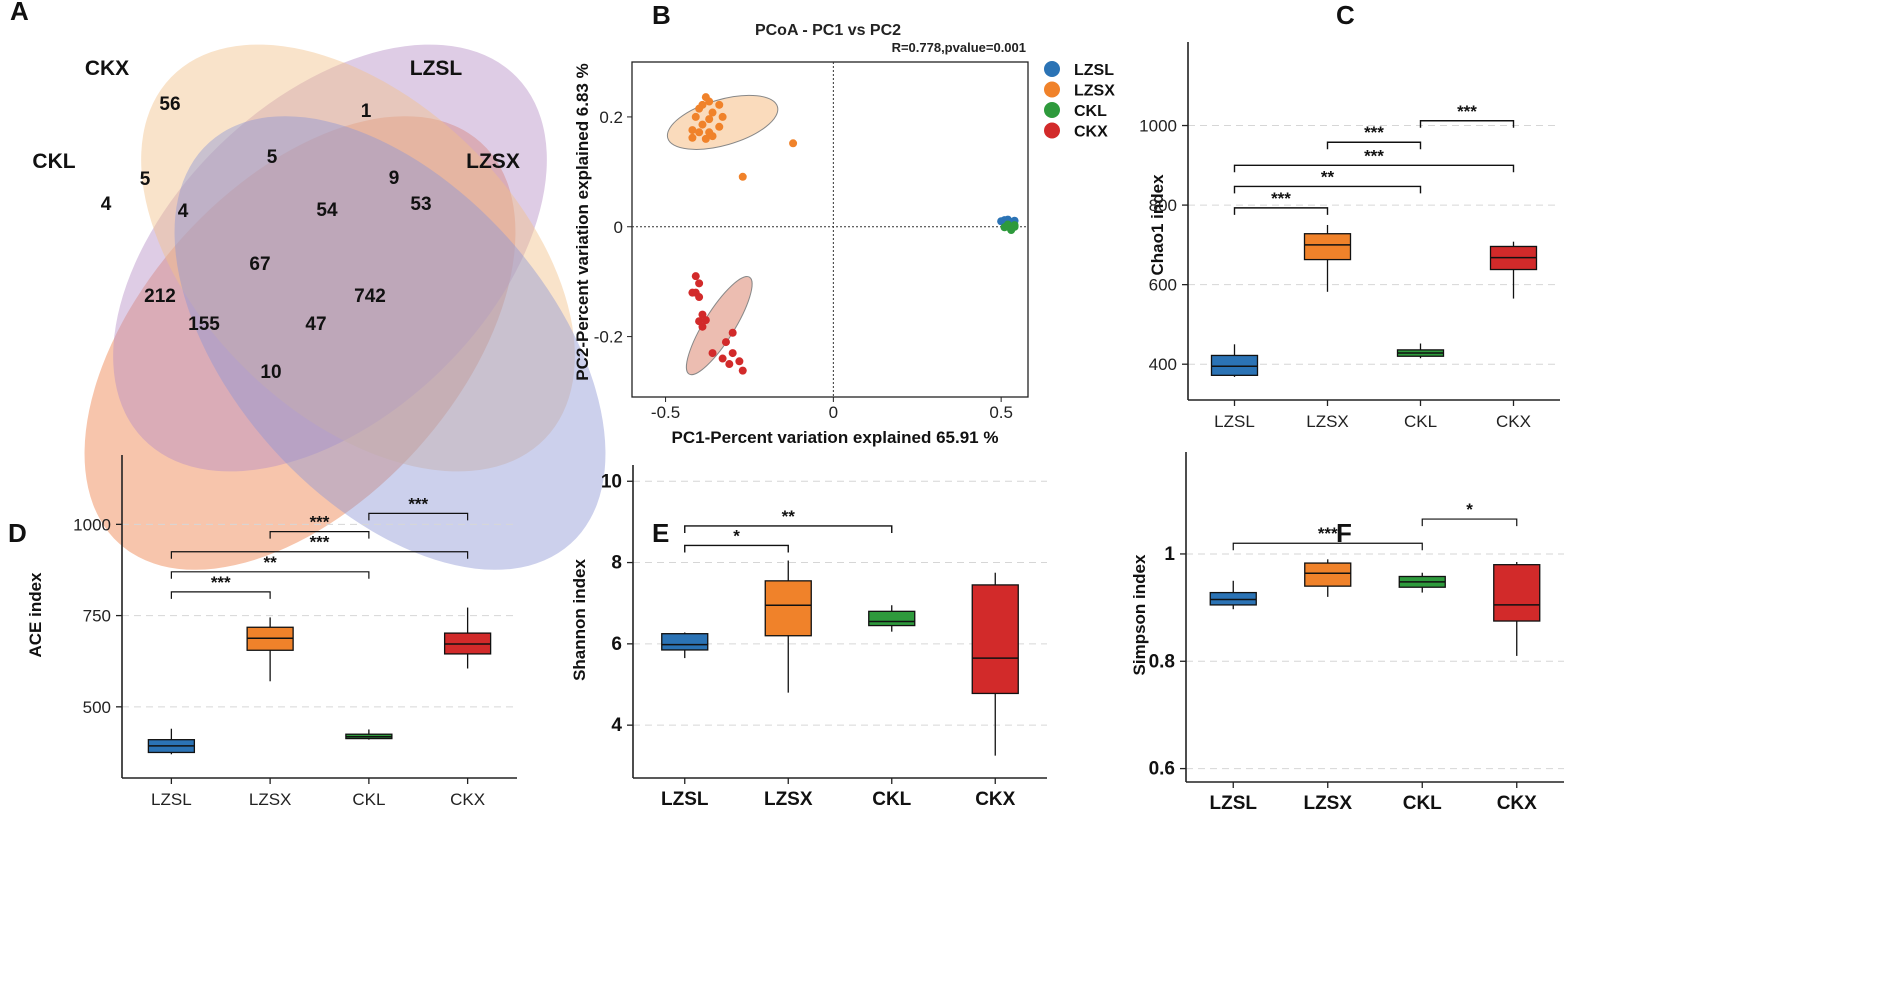  What do you see at coordinates (92, 524) in the screenshot?
I see `ace-y-tick-label: 1000` at bounding box center [92, 524].